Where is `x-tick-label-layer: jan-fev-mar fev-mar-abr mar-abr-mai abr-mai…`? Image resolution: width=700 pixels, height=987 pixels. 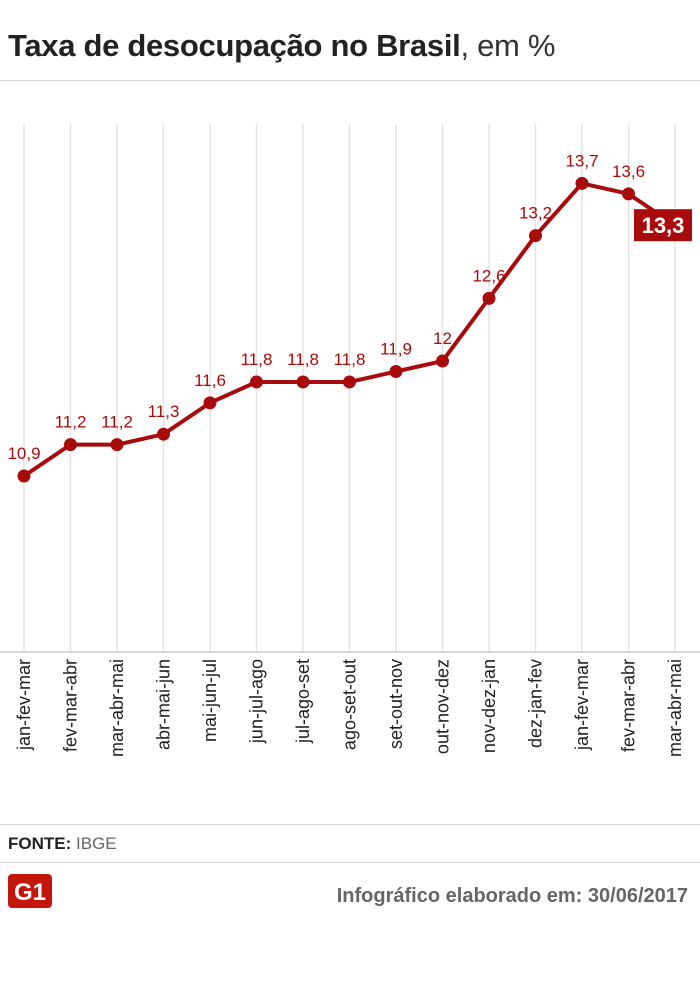 x-tick-label-layer: jan-fev-mar fev-mar-abr mar-abr-mai abr-mai… is located at coordinates (349, 708).